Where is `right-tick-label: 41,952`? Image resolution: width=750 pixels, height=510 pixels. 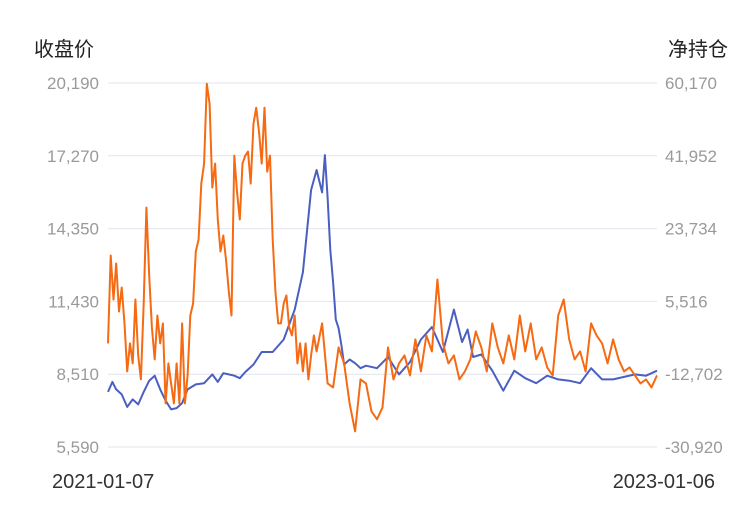 right-tick-label: 41,952 is located at coordinates (691, 156).